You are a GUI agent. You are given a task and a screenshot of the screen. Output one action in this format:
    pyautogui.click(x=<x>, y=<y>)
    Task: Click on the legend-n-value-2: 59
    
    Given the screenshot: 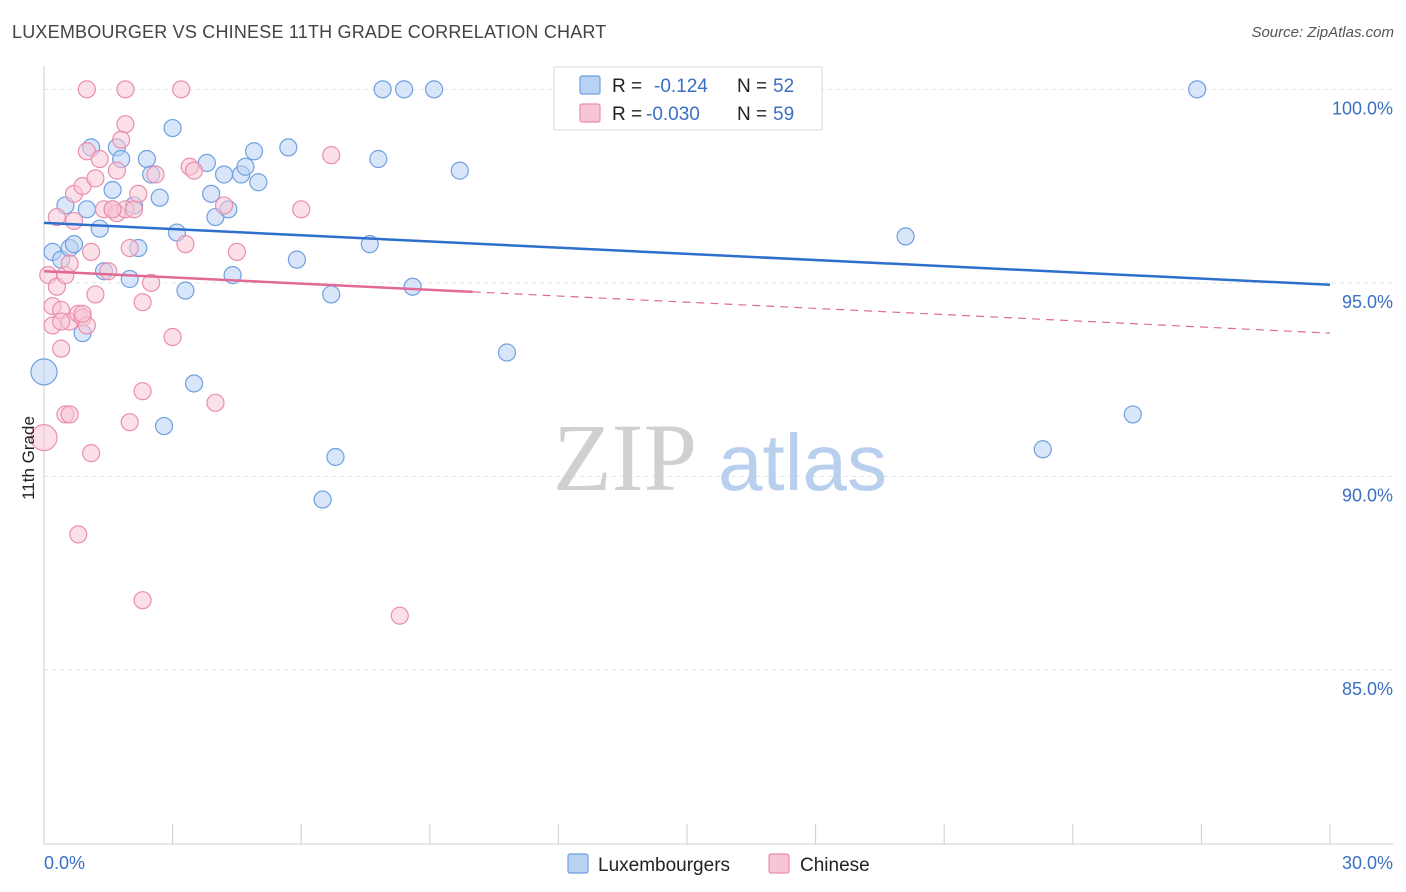 What is the action you would take?
    pyautogui.click(x=783, y=114)
    